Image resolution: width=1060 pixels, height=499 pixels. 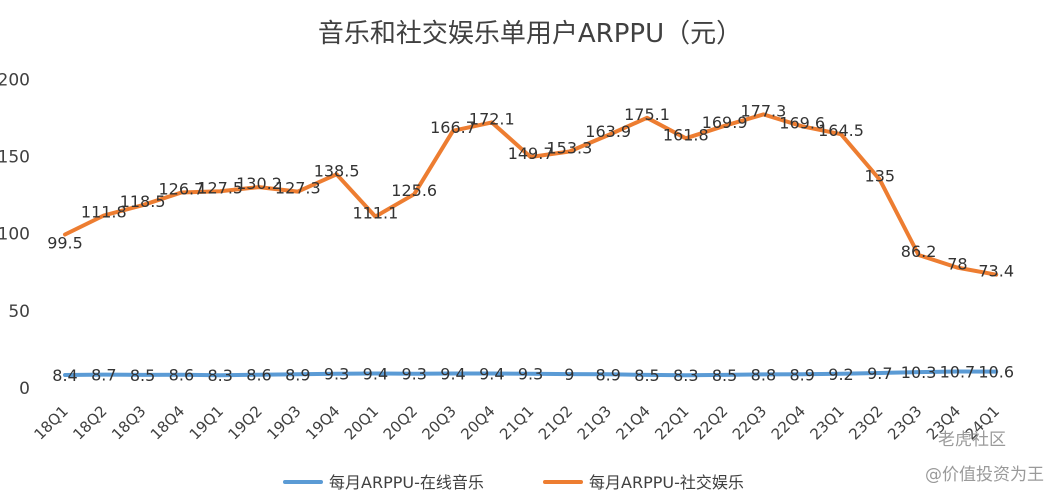 I want to click on legend-label-2: 每月ARPPU-社交娱乐, so click(x=666, y=482).